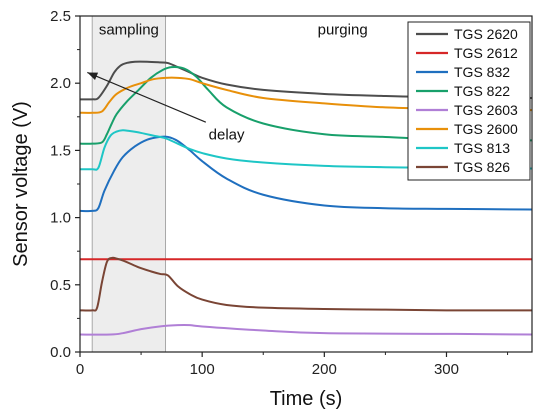 The image size is (550, 417). Describe the element at coordinates (60, 352) in the screenshot. I see `y-tick-label: 0.0` at that location.